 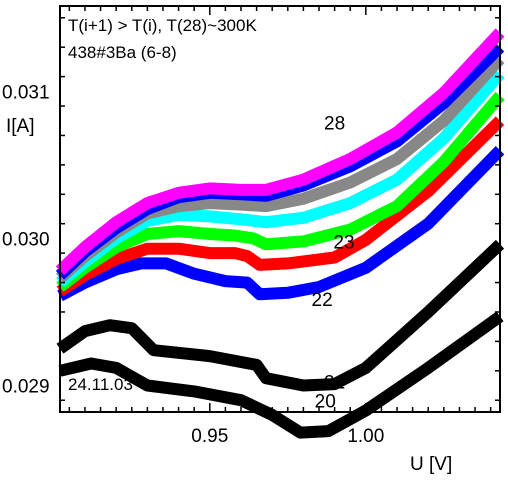 What do you see at coordinates (122, 52) in the screenshot?
I see `annotation-sample-id: 438#3Ba (6-8)` at bounding box center [122, 52].